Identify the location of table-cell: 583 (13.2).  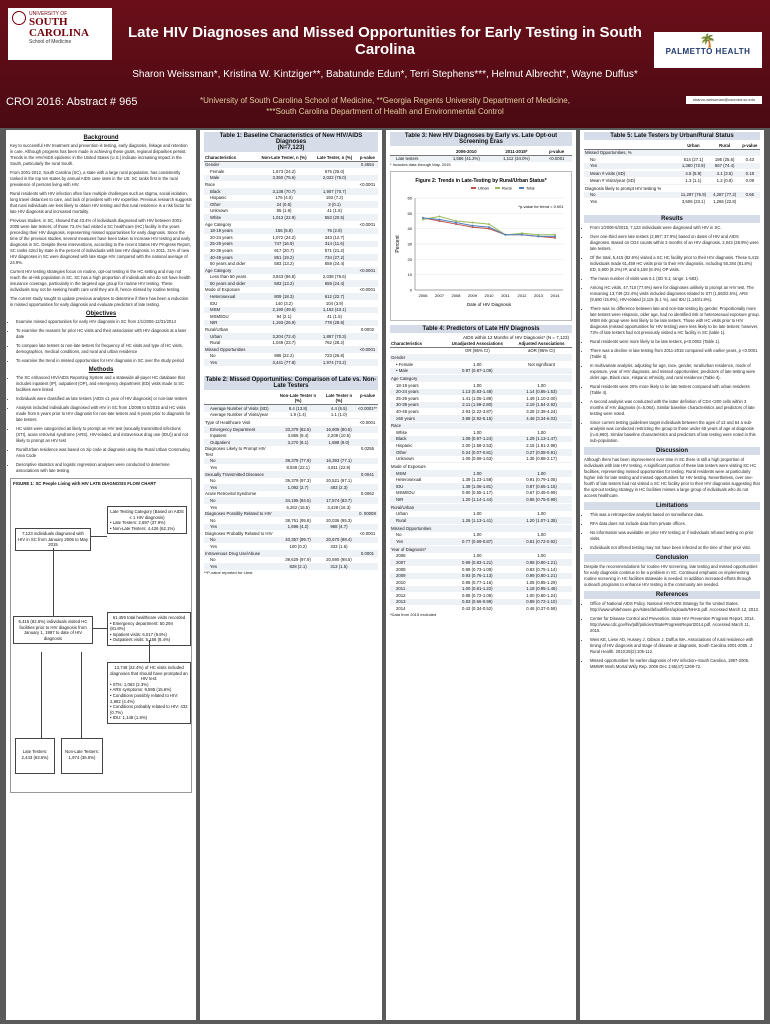
(284, 264).